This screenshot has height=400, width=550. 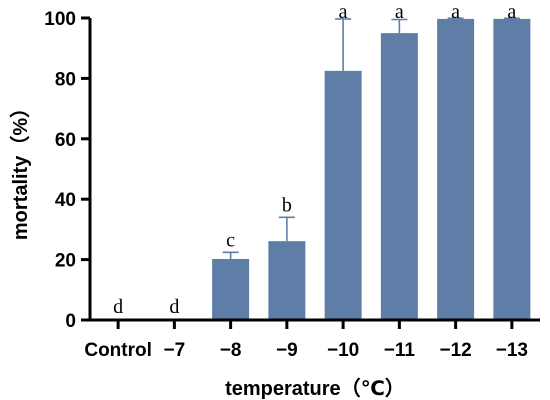 What do you see at coordinates (175, 350) in the screenshot?
I see `x-tick-label: −7` at bounding box center [175, 350].